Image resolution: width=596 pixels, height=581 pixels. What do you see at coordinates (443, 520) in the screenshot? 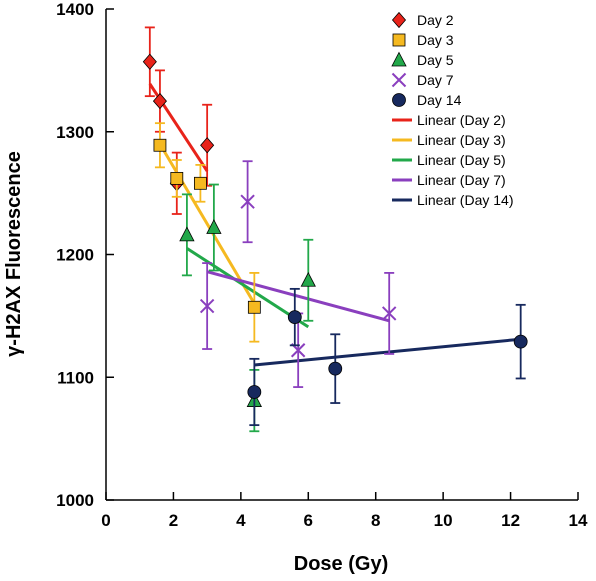
I see `x-tick-label: 10` at bounding box center [443, 520].